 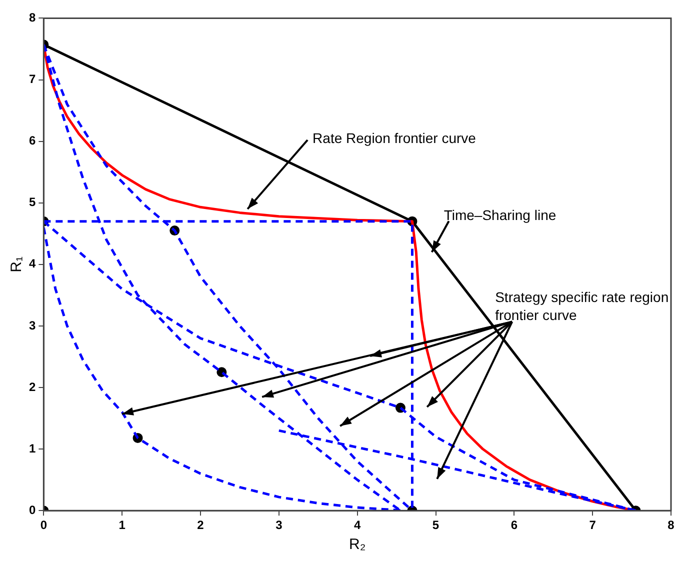 I want to click on y-tick-label: 4, so click(x=32, y=263).